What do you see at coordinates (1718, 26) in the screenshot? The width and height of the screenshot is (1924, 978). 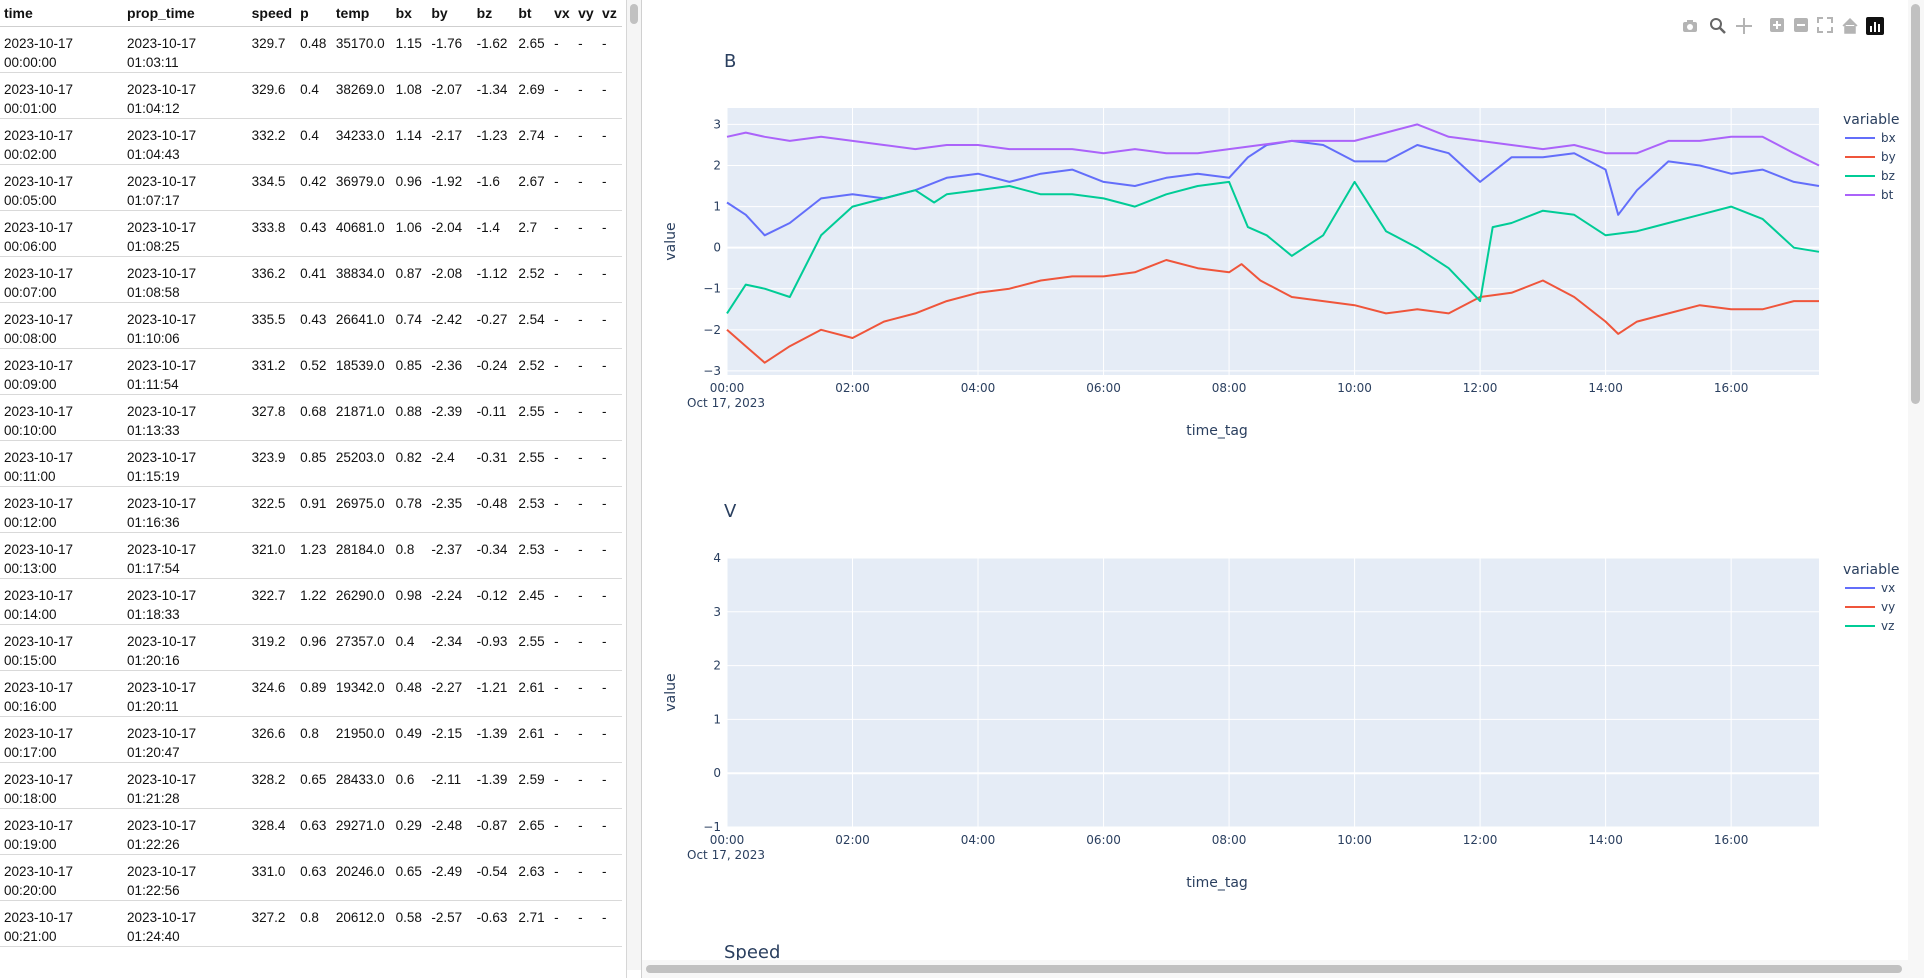 I see `zoom-icon` at bounding box center [1718, 26].